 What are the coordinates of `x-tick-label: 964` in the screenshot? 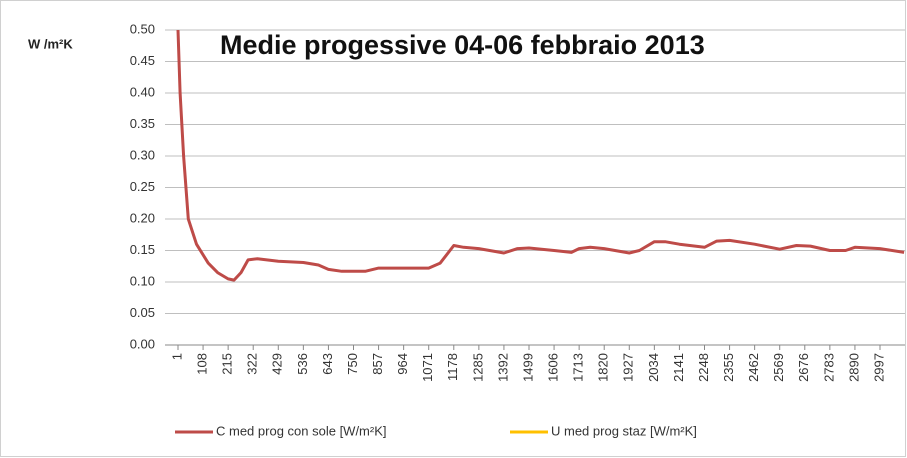 It's located at (402, 364).